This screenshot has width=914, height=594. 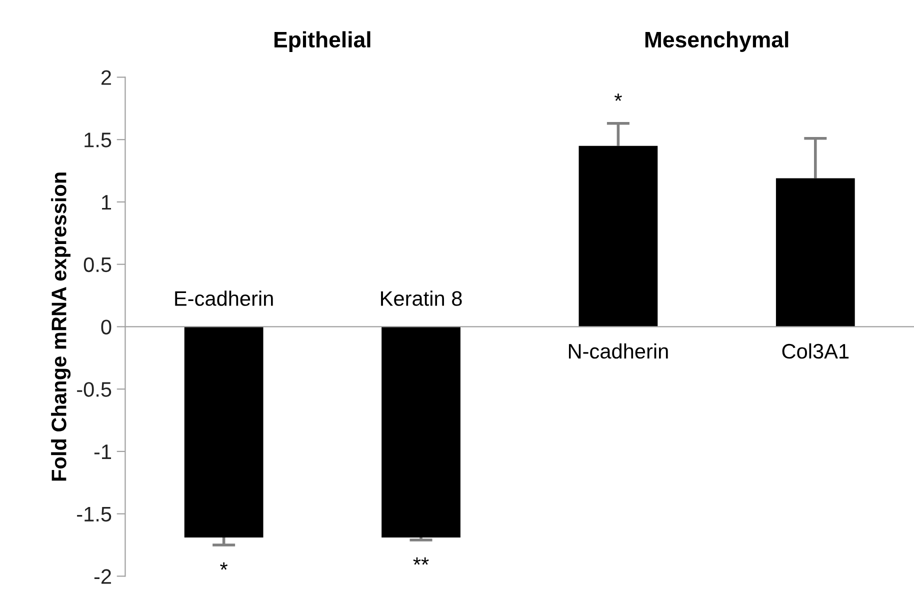 What do you see at coordinates (421, 298) in the screenshot?
I see `x-tick-label: Keratin 8` at bounding box center [421, 298].